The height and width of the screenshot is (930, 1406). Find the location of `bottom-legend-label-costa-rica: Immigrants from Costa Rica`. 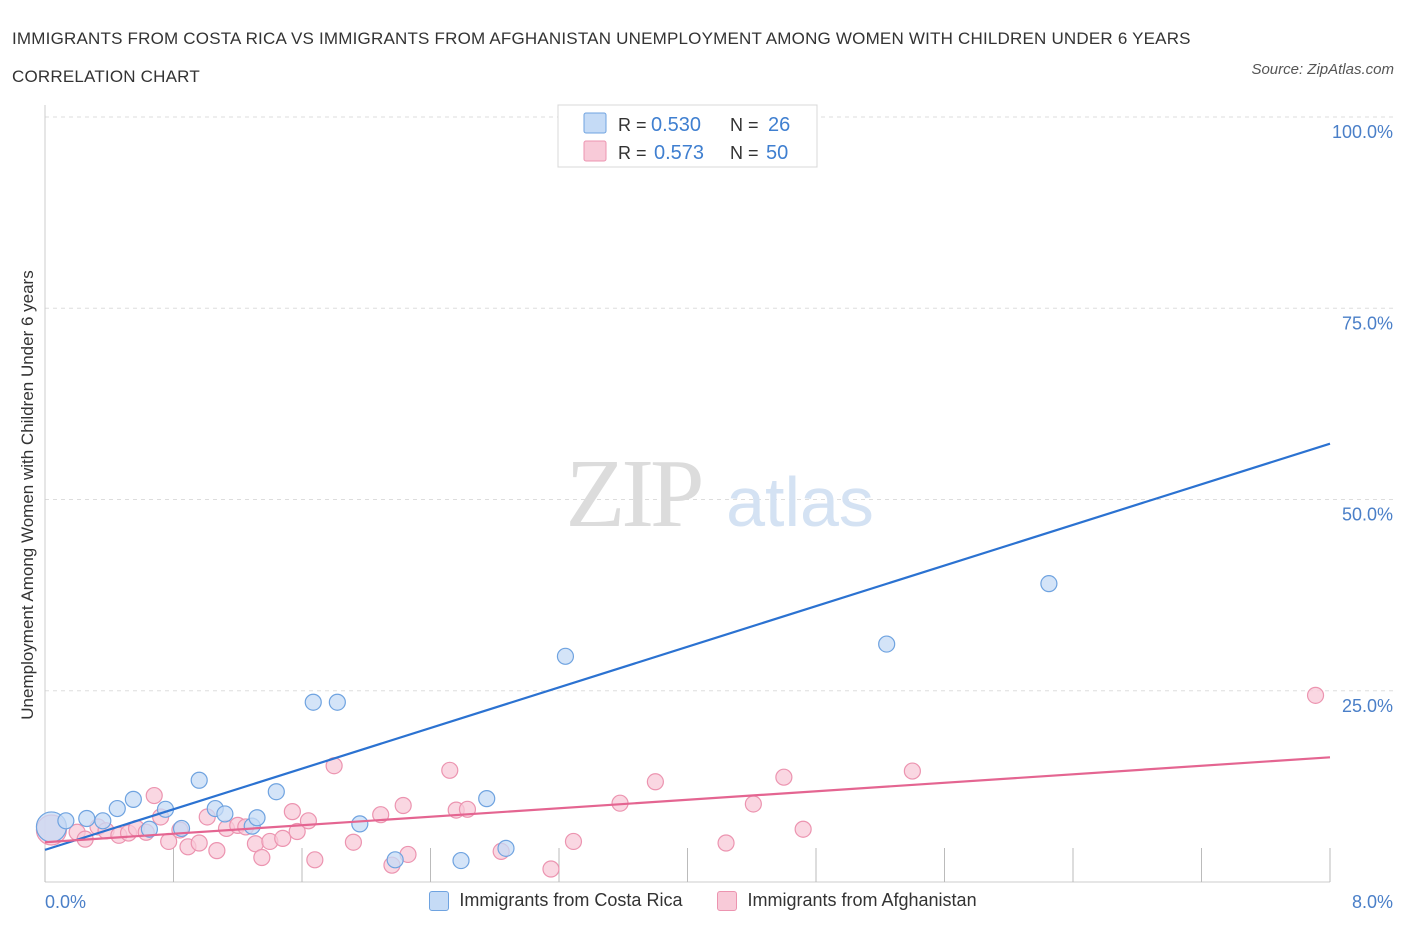

bottom-legend-label-costa-rica: Immigrants from Costa Rica is located at coordinates (571, 900).